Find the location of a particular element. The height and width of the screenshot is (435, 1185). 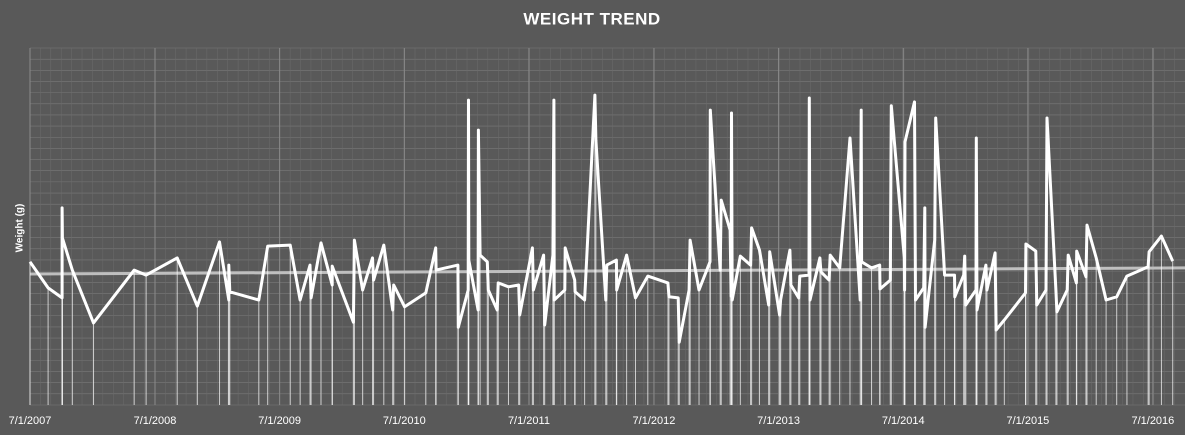

x-tick-label: 7/1/2013 is located at coordinates (778, 421).